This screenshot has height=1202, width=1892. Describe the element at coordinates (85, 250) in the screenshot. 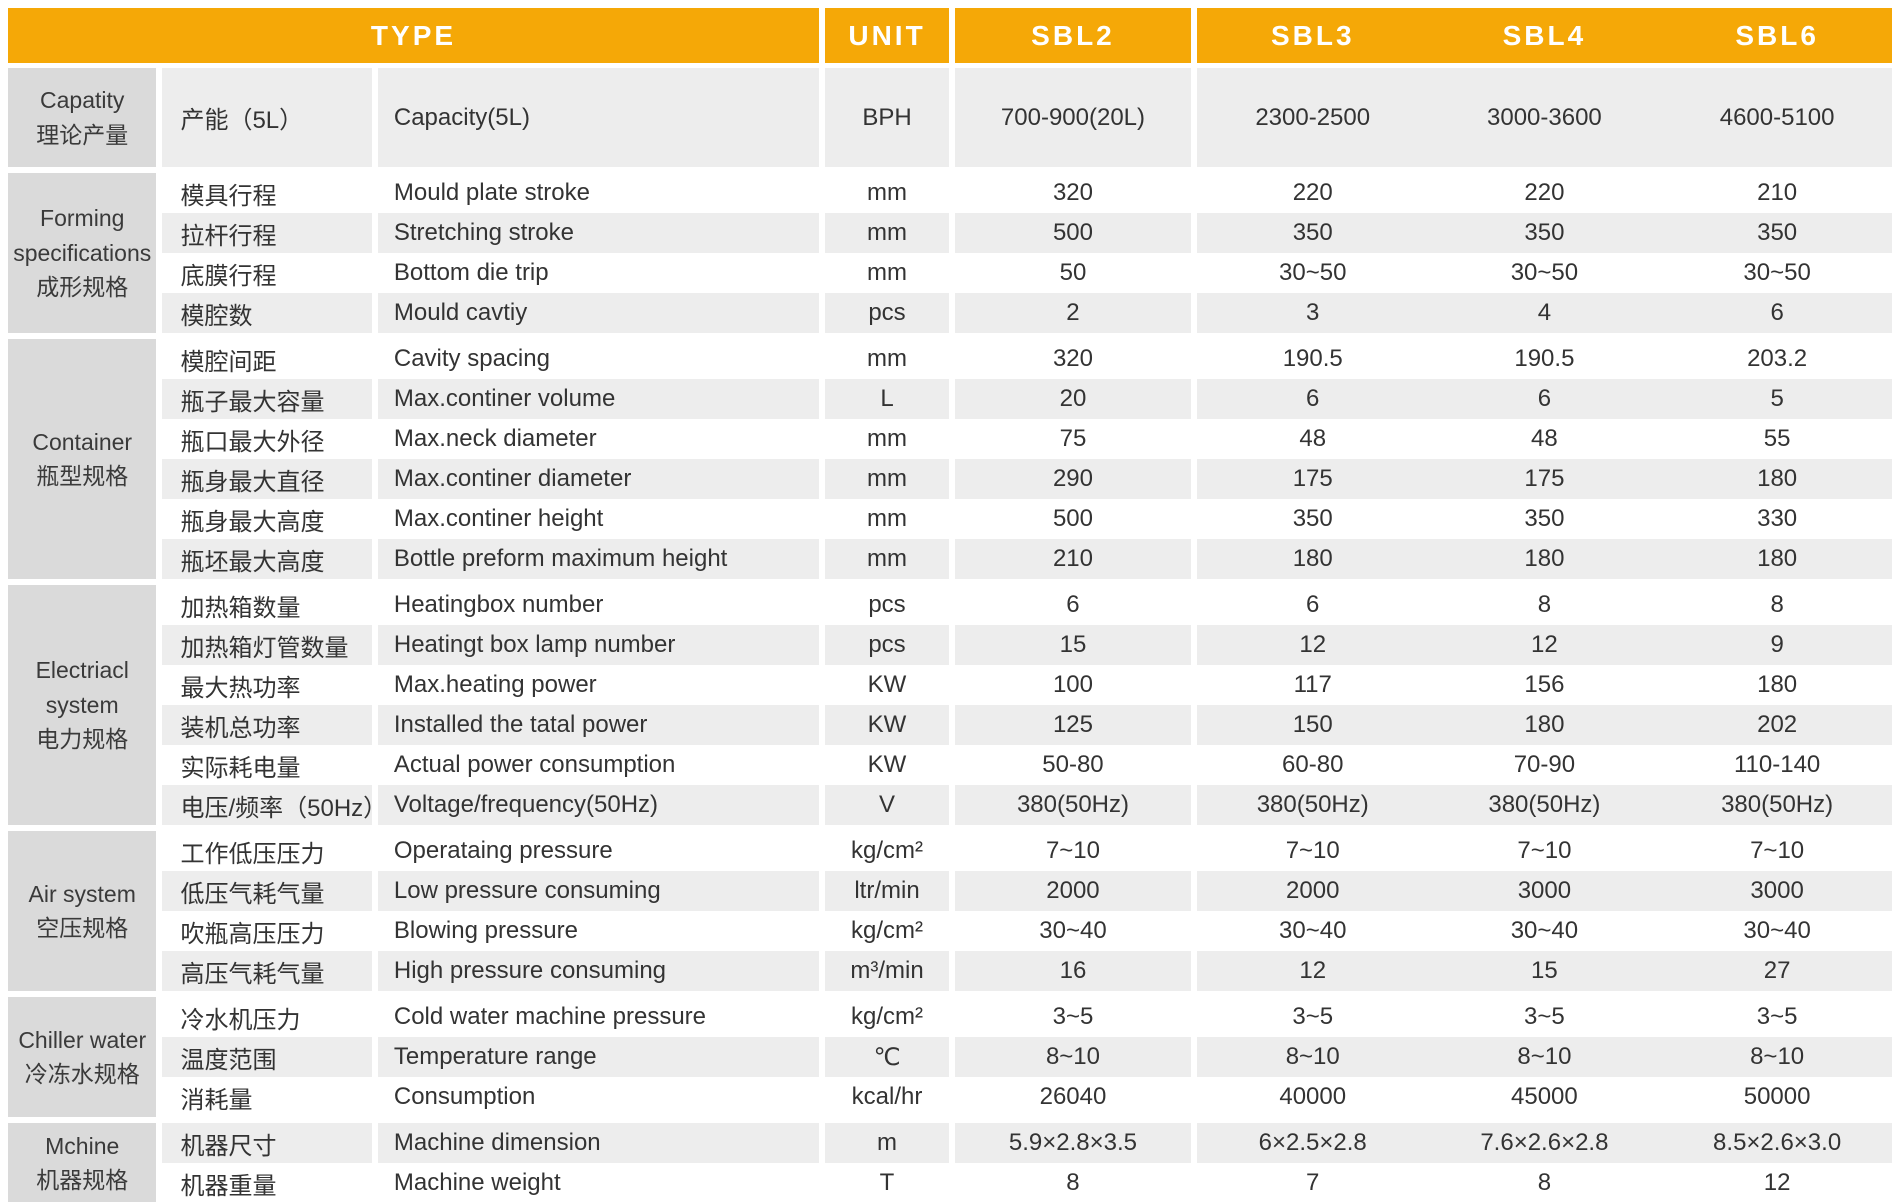

I see `group-label: Forming specifications 成形规格` at that location.